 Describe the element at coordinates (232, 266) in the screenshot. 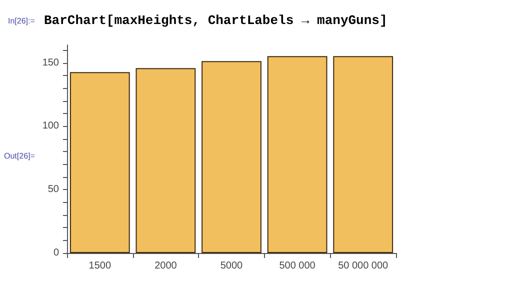

I see `x-tick-label: 5000` at that location.